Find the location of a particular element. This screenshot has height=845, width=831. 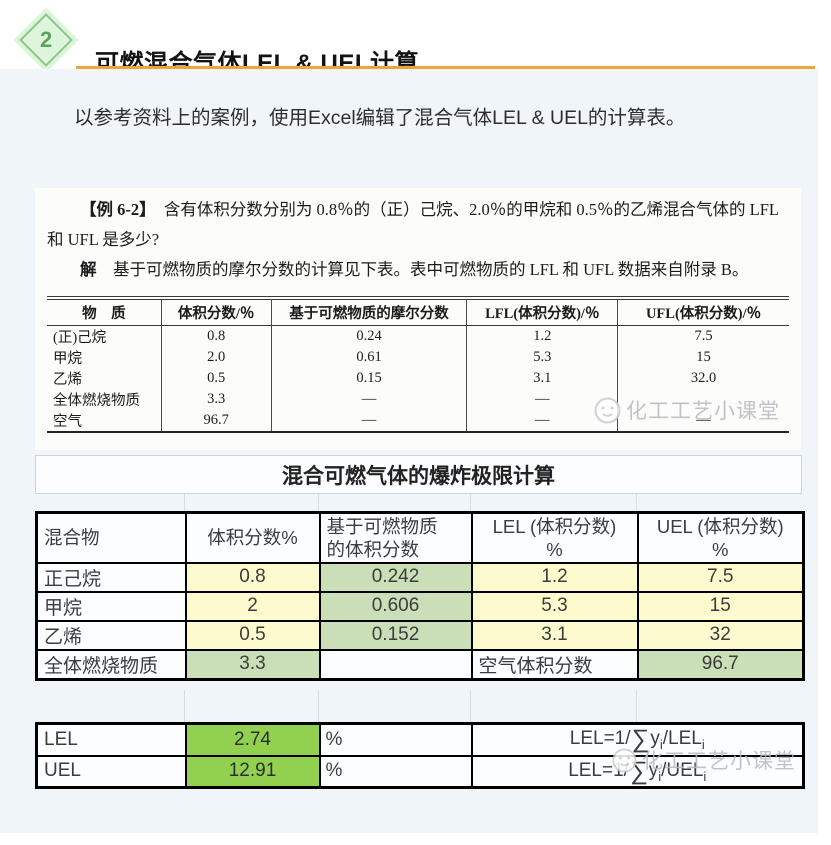

excel-header-fuelfrac: 基于可燃物质 的体积分数 is located at coordinates (395, 537).